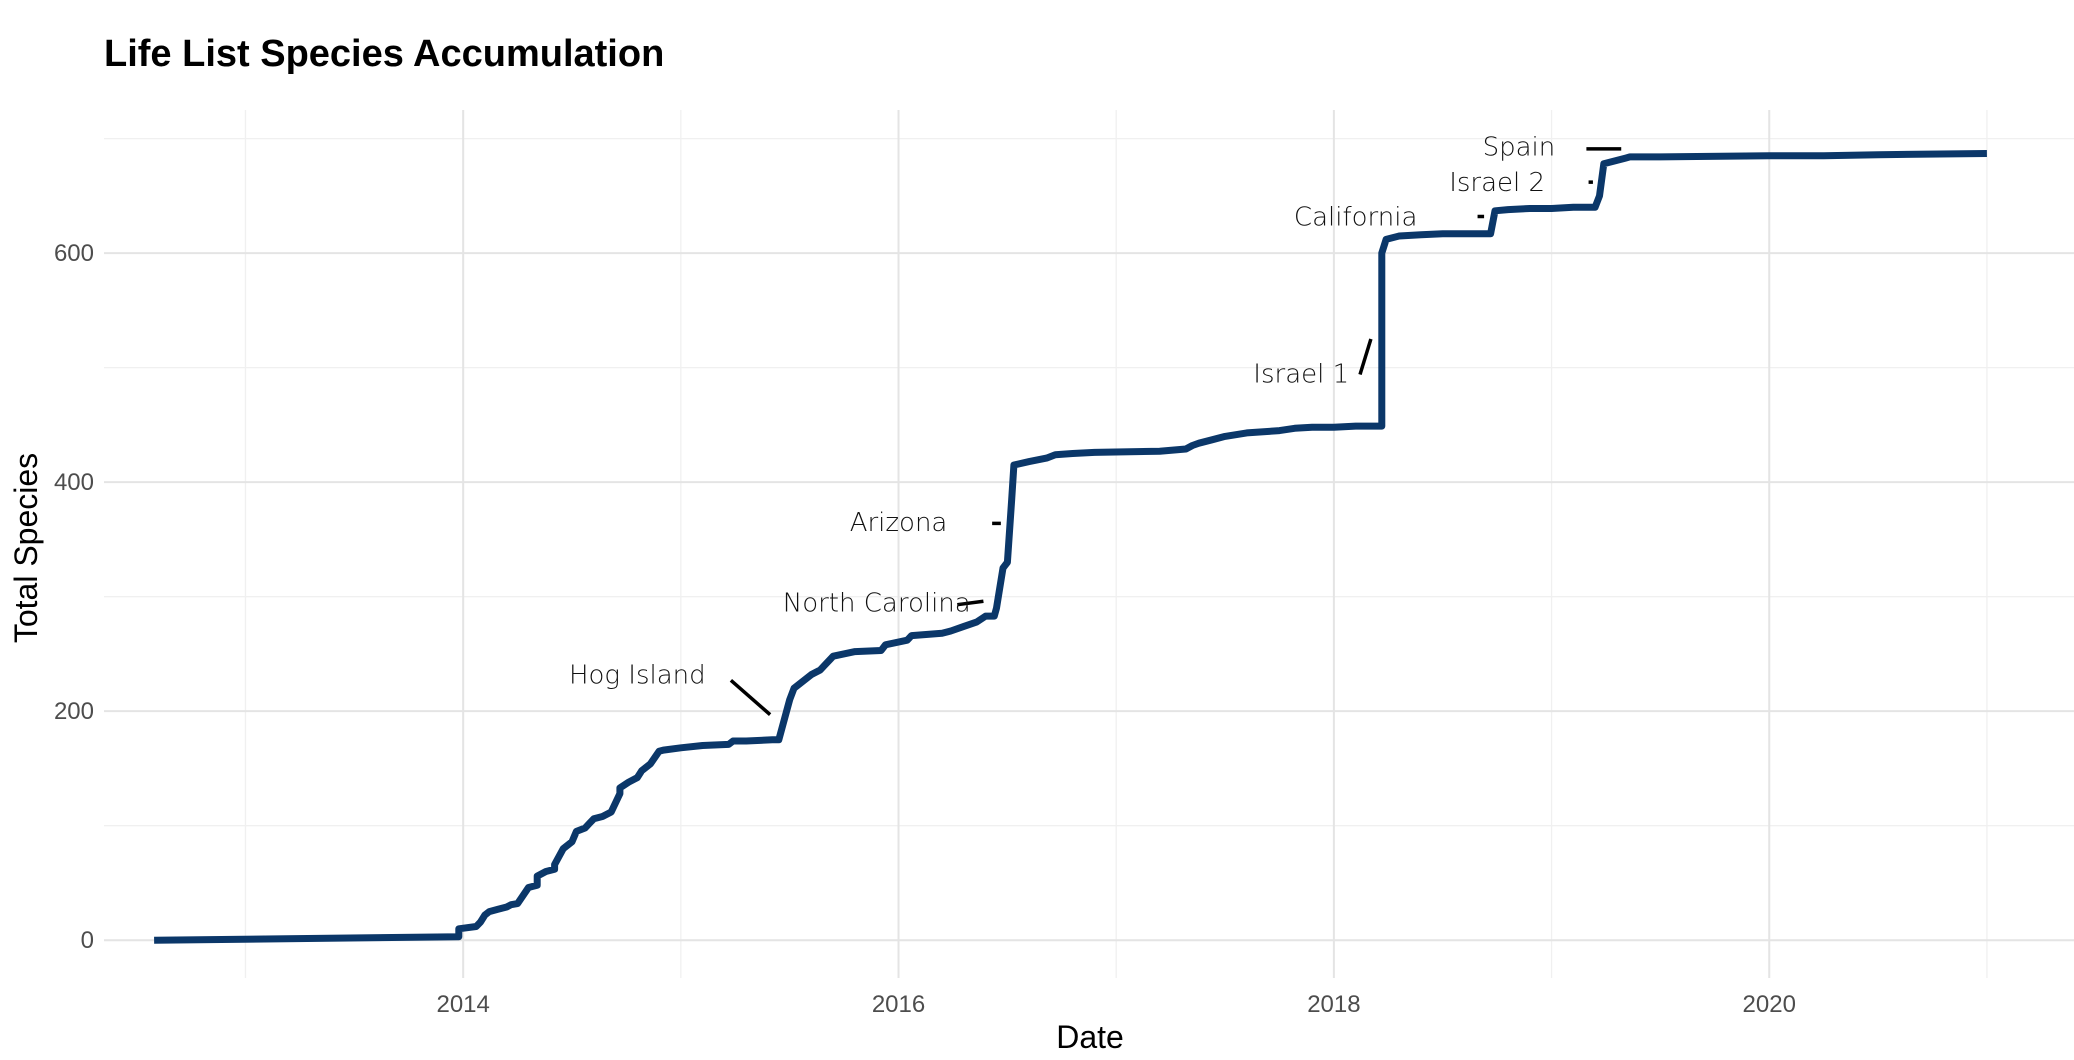  Describe the element at coordinates (877, 603) in the screenshot. I see `annotation-label: North Carolina` at that location.